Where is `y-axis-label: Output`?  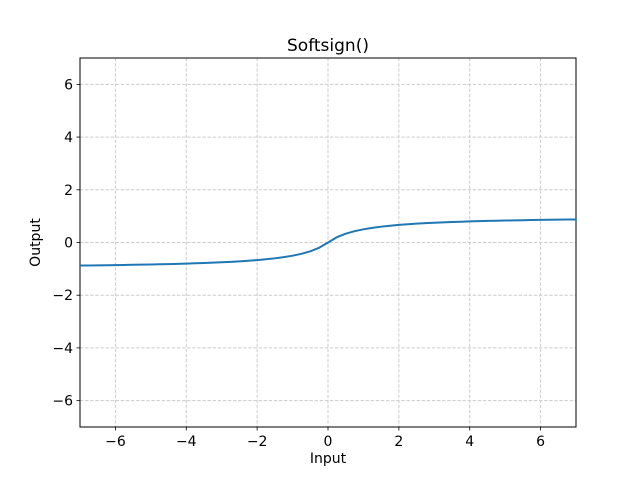 y-axis-label: Output is located at coordinates (36, 242).